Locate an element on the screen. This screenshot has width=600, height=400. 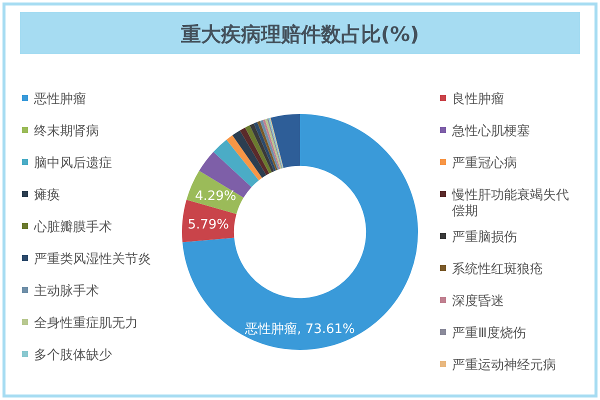
data-label: 恶性肿瘤, 73.61% is located at coordinates (299, 329).